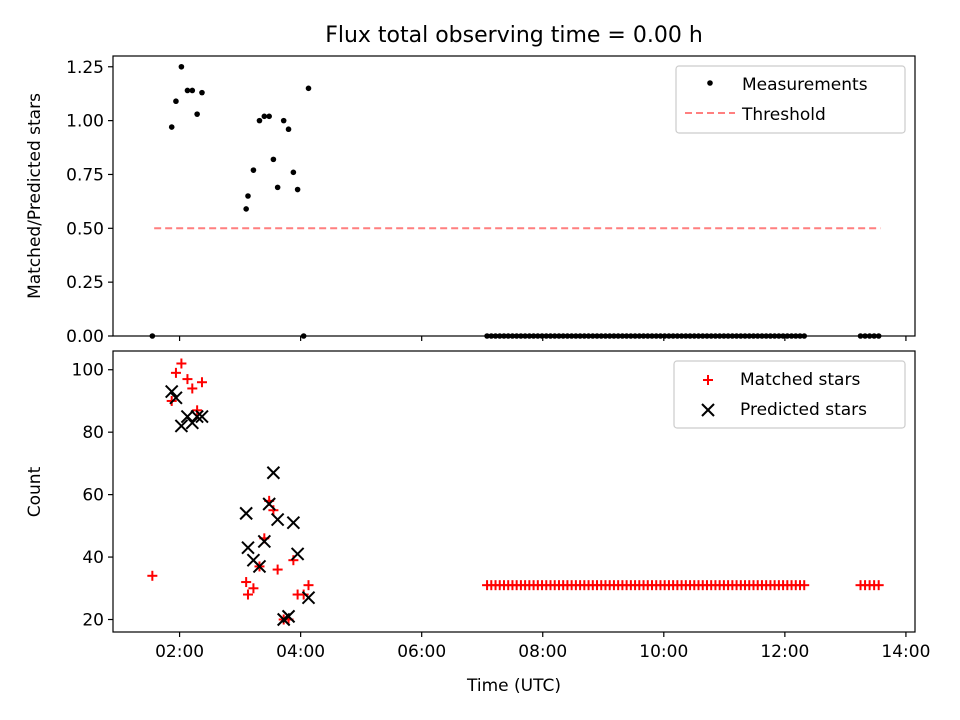 The image size is (960, 720). I want to click on bottom-ylabel: Count, so click(35, 491).